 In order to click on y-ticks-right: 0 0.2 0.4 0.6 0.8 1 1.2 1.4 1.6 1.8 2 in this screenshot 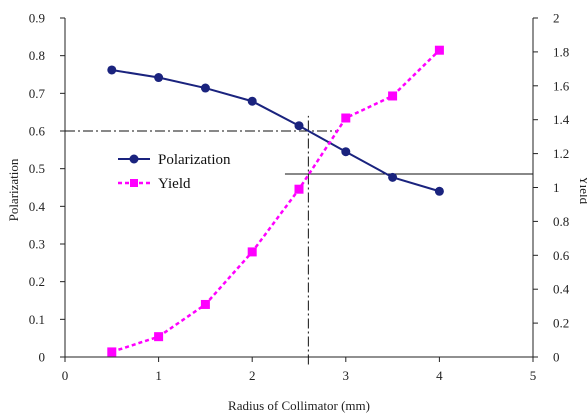, I will do `click(551, 188)`.